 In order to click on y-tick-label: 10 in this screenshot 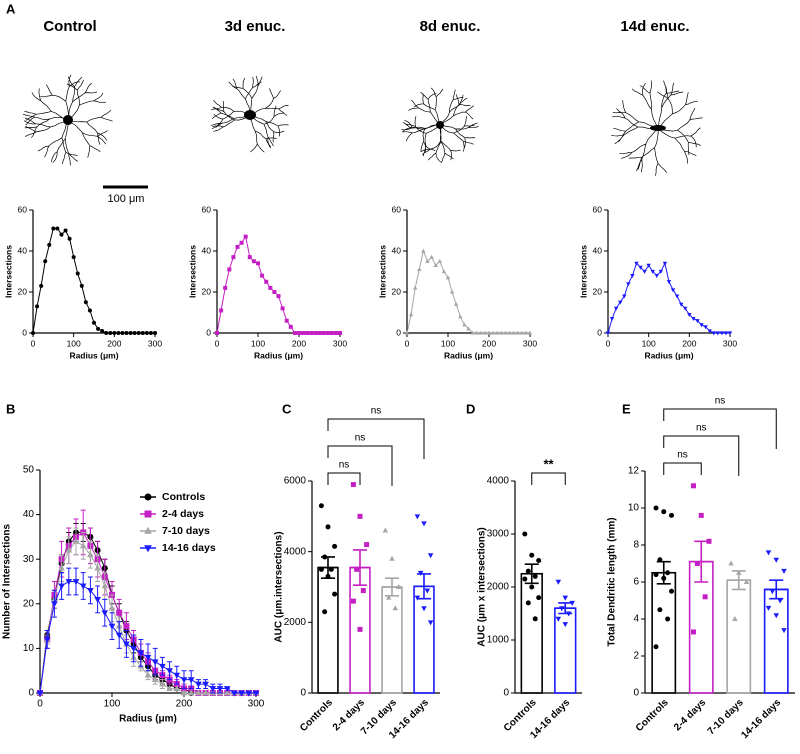, I will do `click(634, 508)`.